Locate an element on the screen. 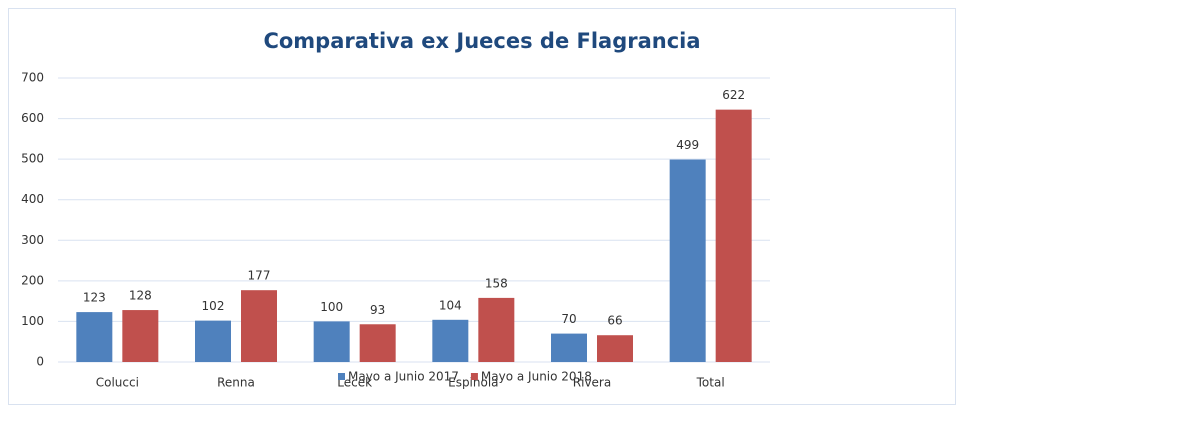 The height and width of the screenshot is (428, 1182). data-label: 102 is located at coordinates (213, 306).